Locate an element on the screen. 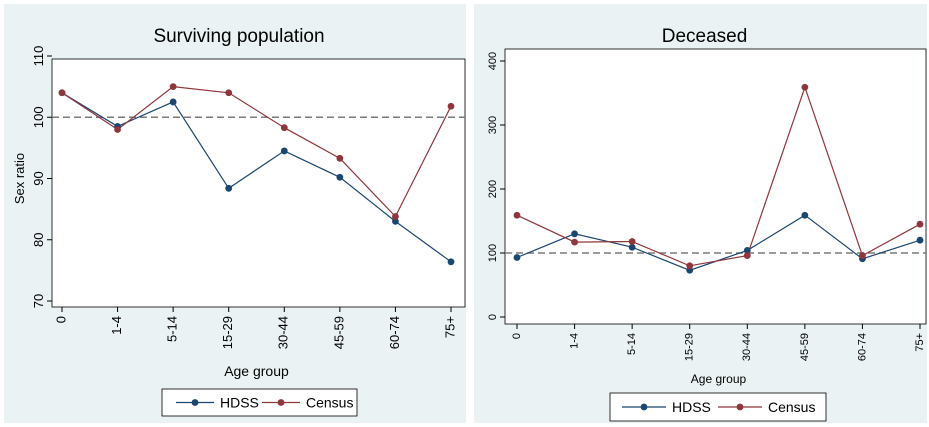  y-tick-label: 300 is located at coordinates (493, 125).